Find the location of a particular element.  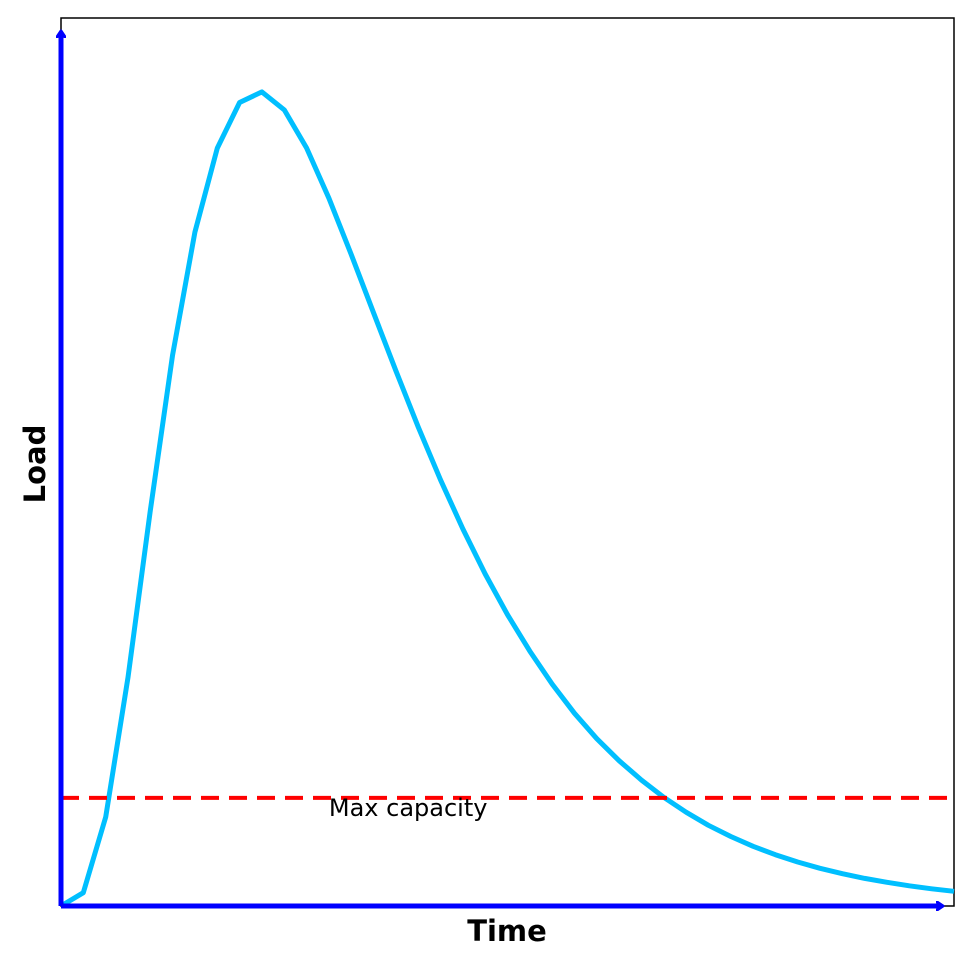

max-capacity-label: Max capacity is located at coordinates (408, 808).